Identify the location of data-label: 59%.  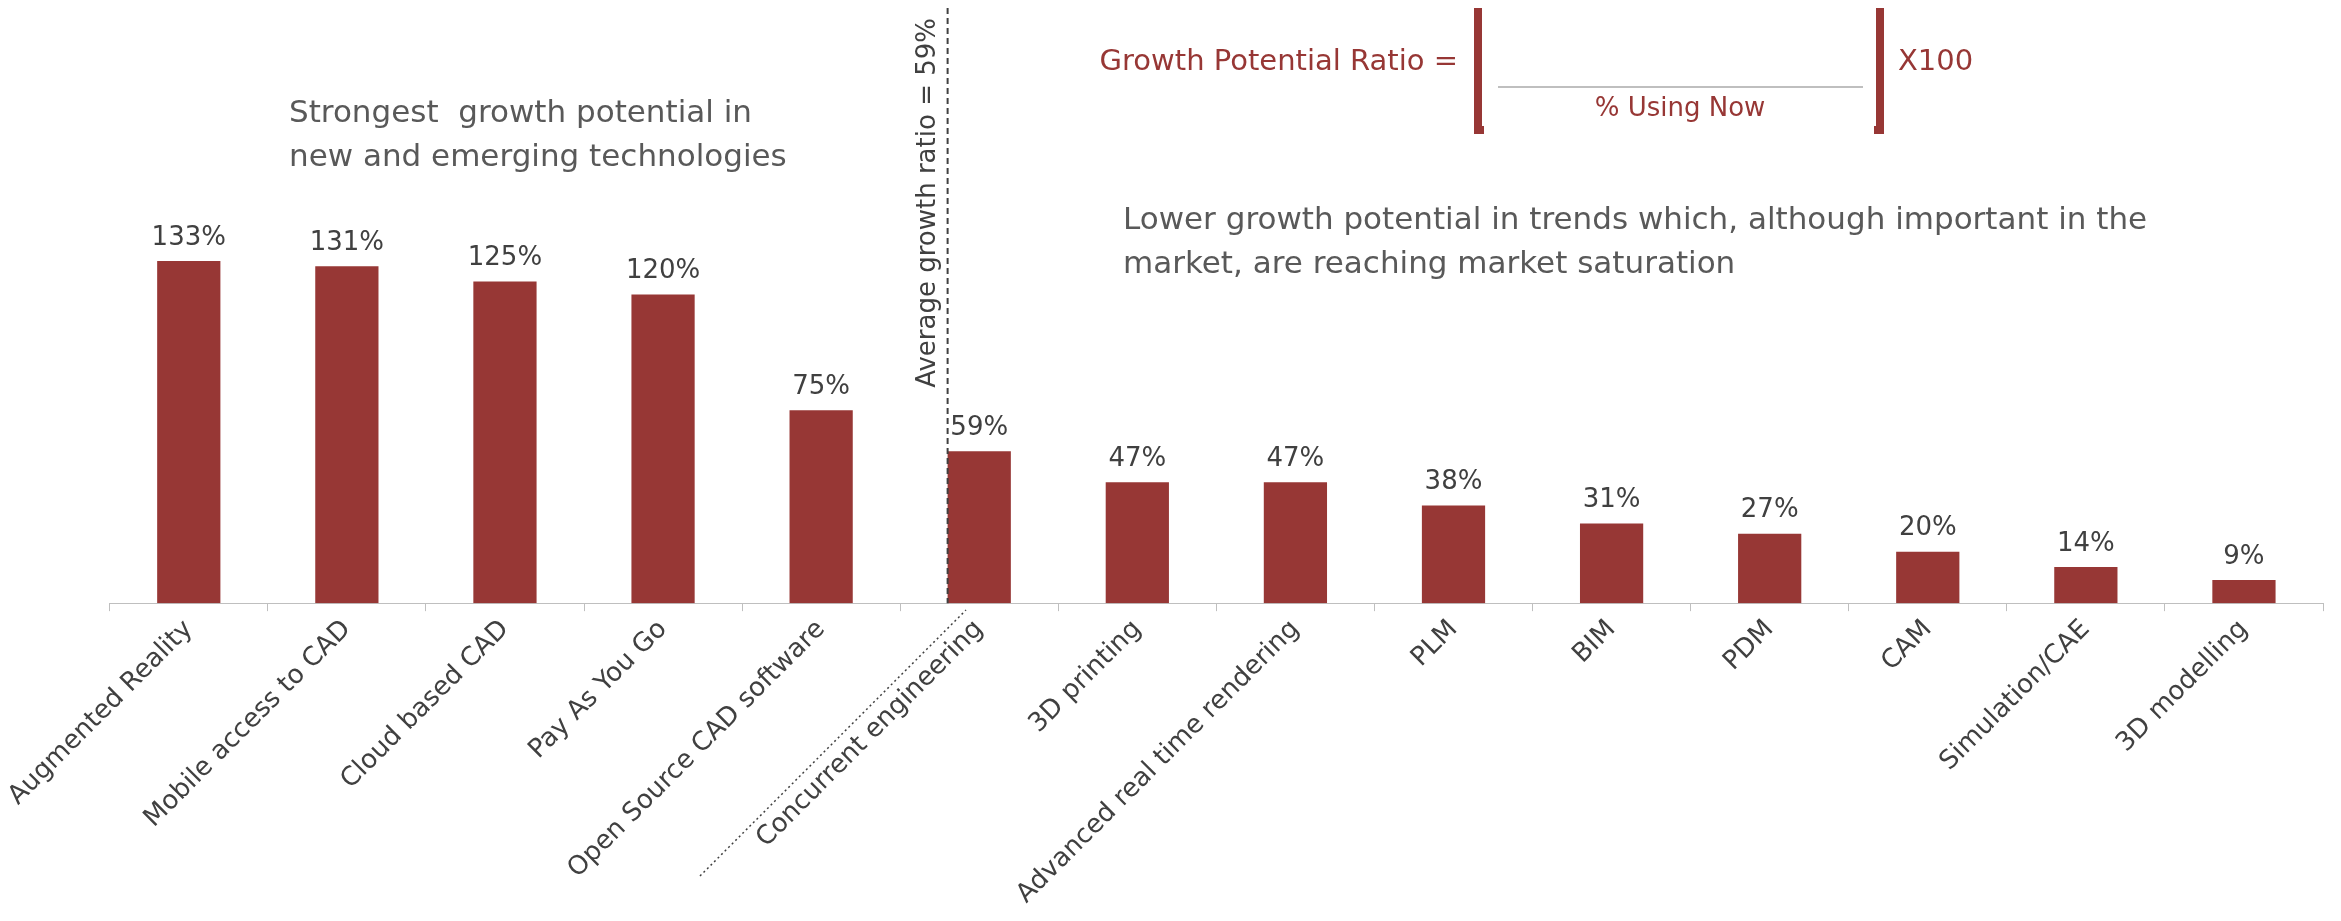
(979, 426).